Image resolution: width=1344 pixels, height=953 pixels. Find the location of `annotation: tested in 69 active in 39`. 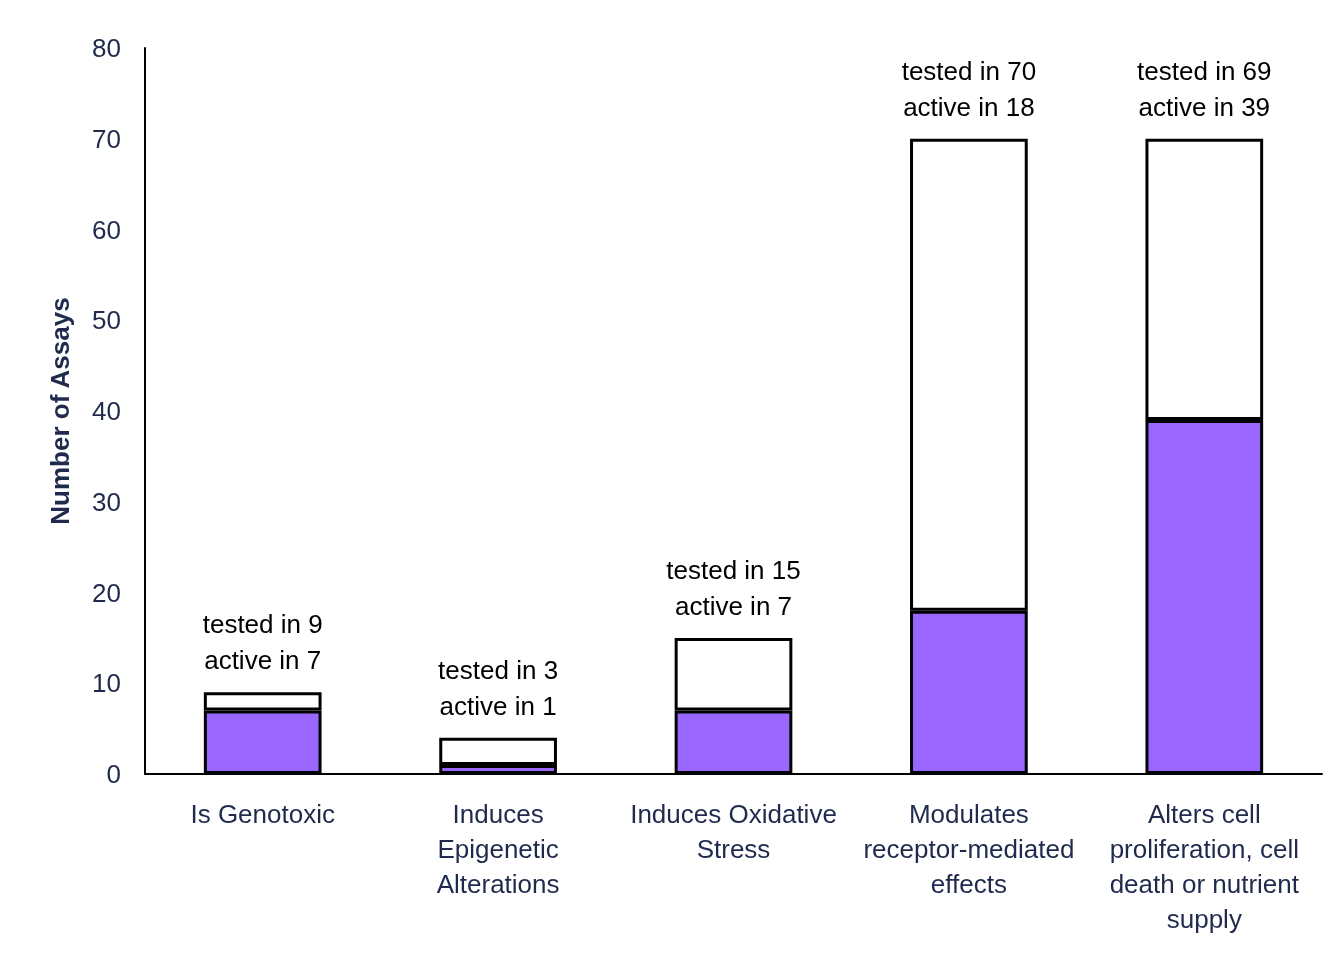

annotation: tested in 69 active in 39 is located at coordinates (1204, 88).